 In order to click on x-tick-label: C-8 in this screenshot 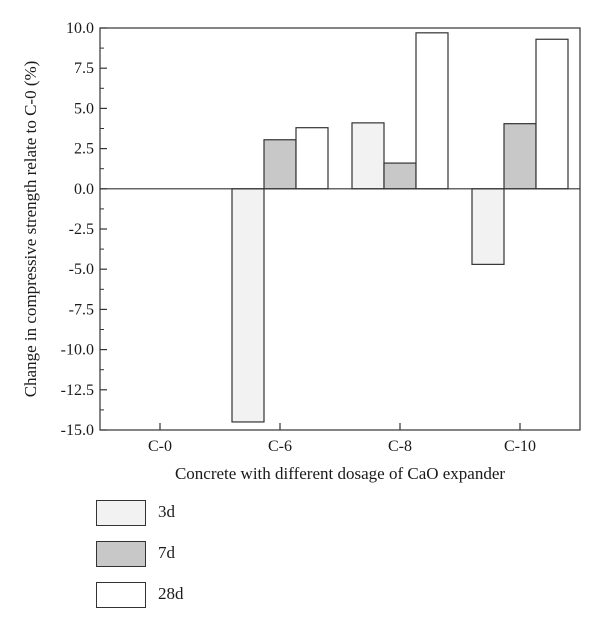, I will do `click(400, 446)`.